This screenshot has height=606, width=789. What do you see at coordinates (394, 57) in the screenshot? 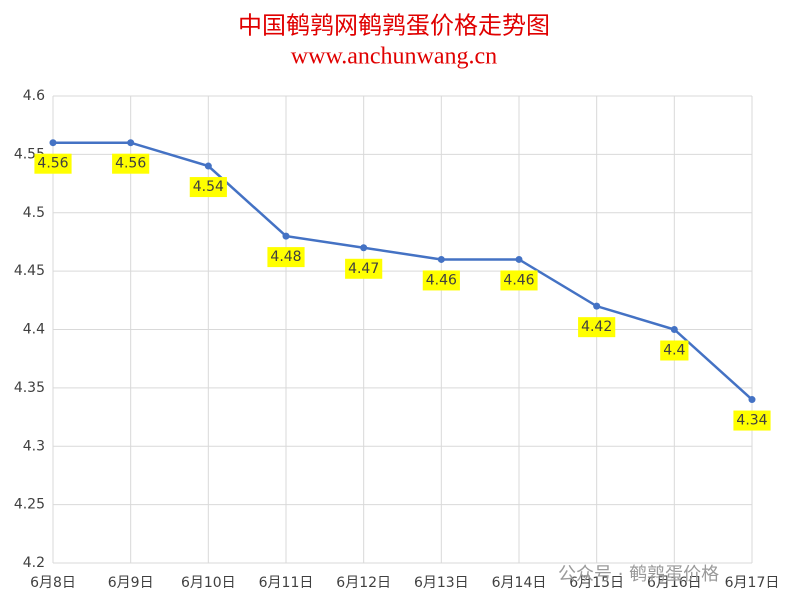
I see `chart-subtitle: www.anchunwang.cn` at bounding box center [394, 57].